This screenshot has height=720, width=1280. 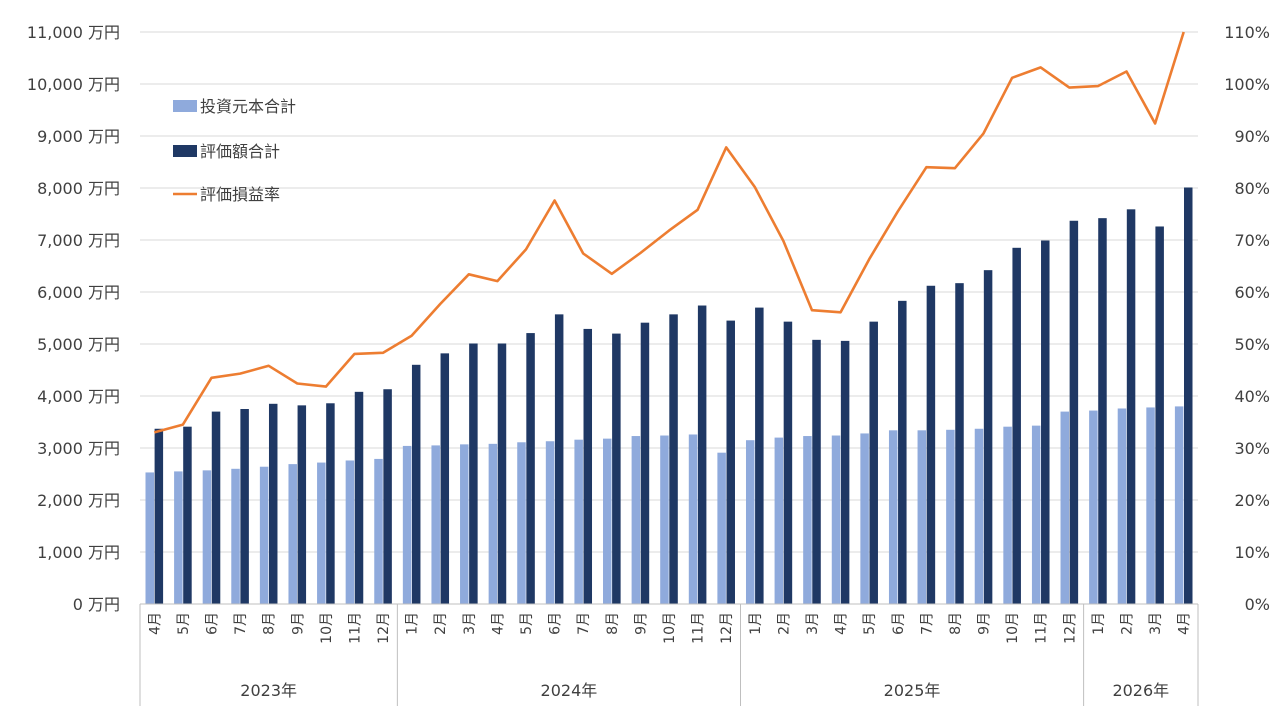 What do you see at coordinates (185, 151) in the screenshot?
I see `legend-swatch` at bounding box center [185, 151].